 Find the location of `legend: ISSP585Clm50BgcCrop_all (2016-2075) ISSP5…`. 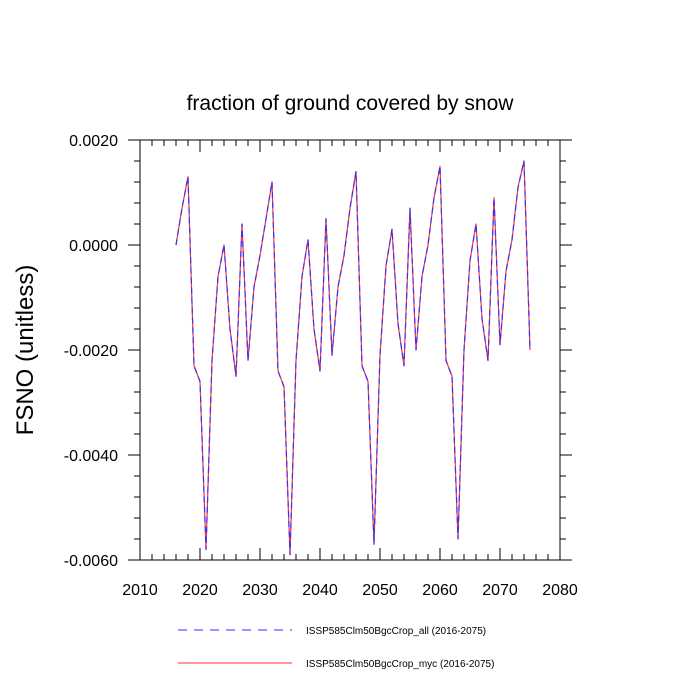

legend: ISSP585Clm50BgcCrop_all (2016-2075) ISSP5… is located at coordinates (336, 648).